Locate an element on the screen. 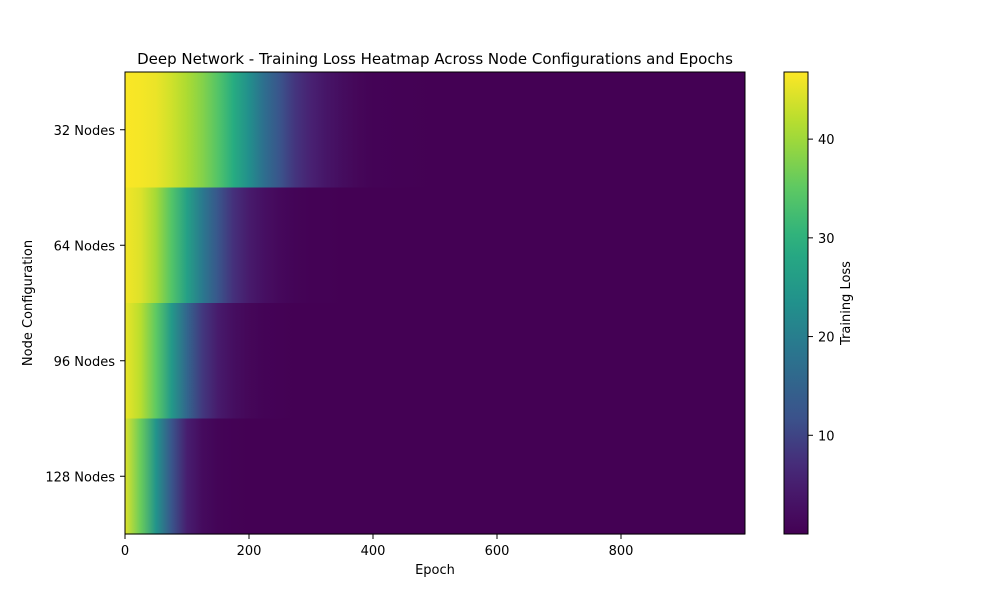 The image size is (1000, 600). y-tick-label: 64 Nodes is located at coordinates (85, 246).